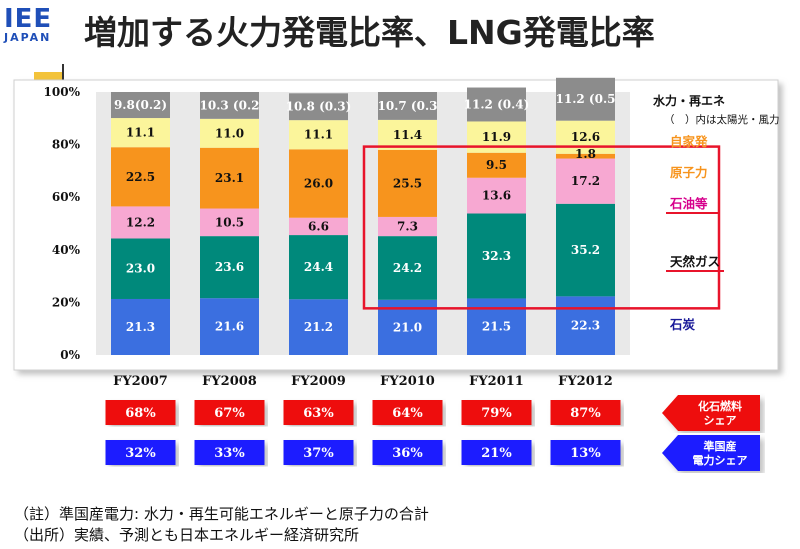 This screenshot has height=549, width=800. I want to click on fossil-share-tag-line2: シェア, so click(720, 420).